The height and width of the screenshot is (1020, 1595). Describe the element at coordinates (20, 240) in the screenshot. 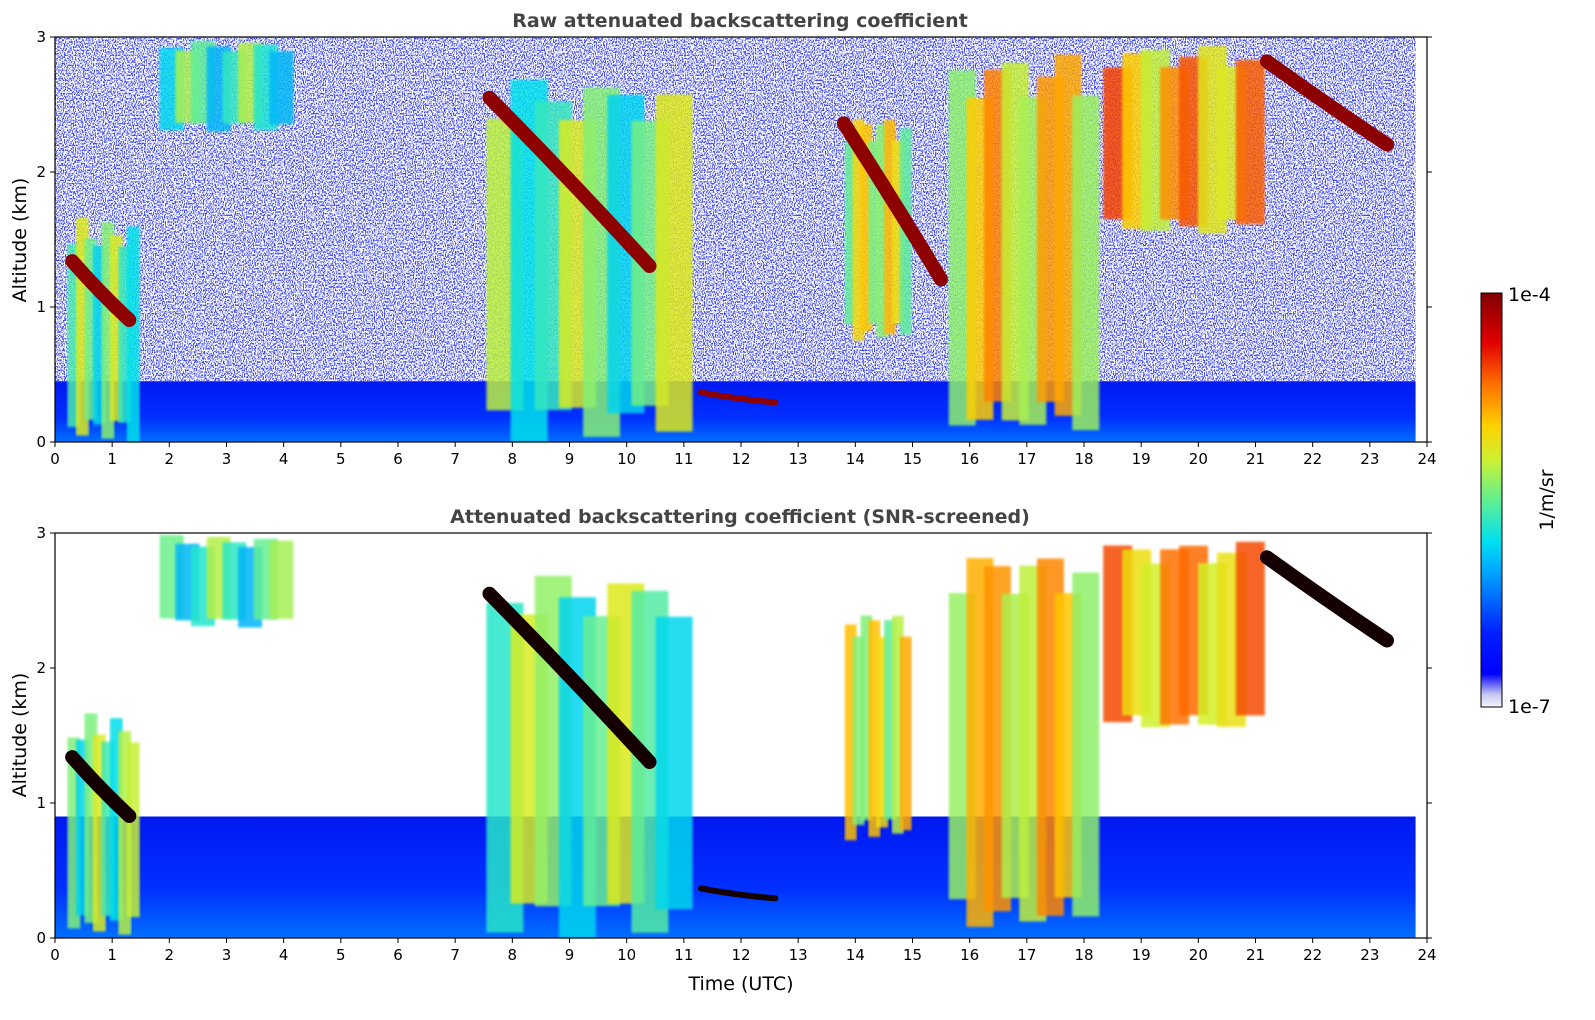

I see `panel-raw-ylabel: Altitude (km)` at that location.